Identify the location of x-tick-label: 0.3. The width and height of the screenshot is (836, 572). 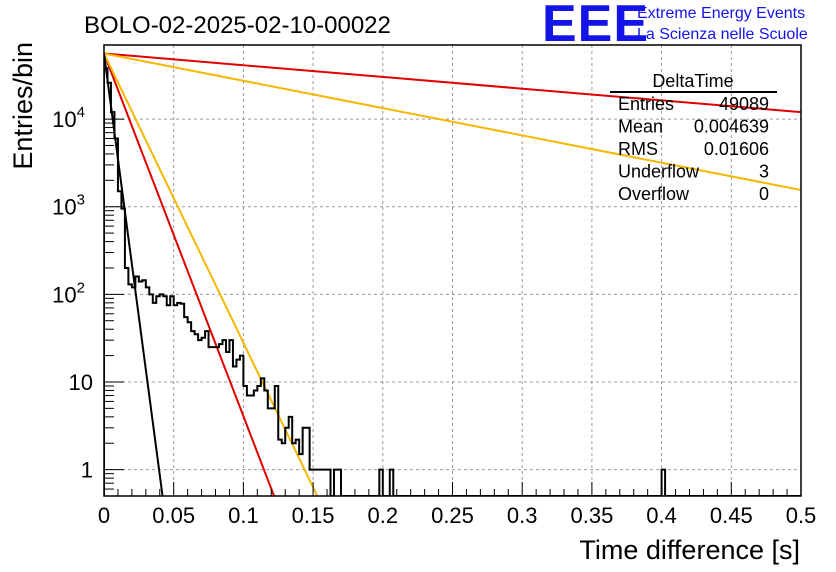
(522, 515).